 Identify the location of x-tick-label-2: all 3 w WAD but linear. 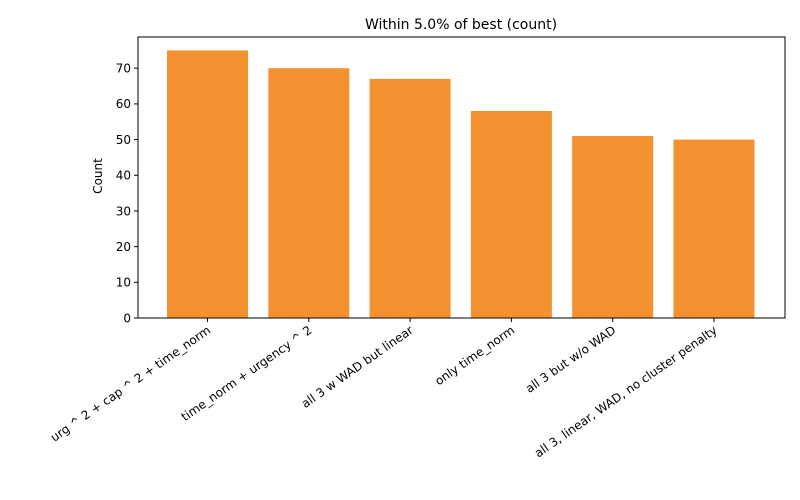
(357, 367).